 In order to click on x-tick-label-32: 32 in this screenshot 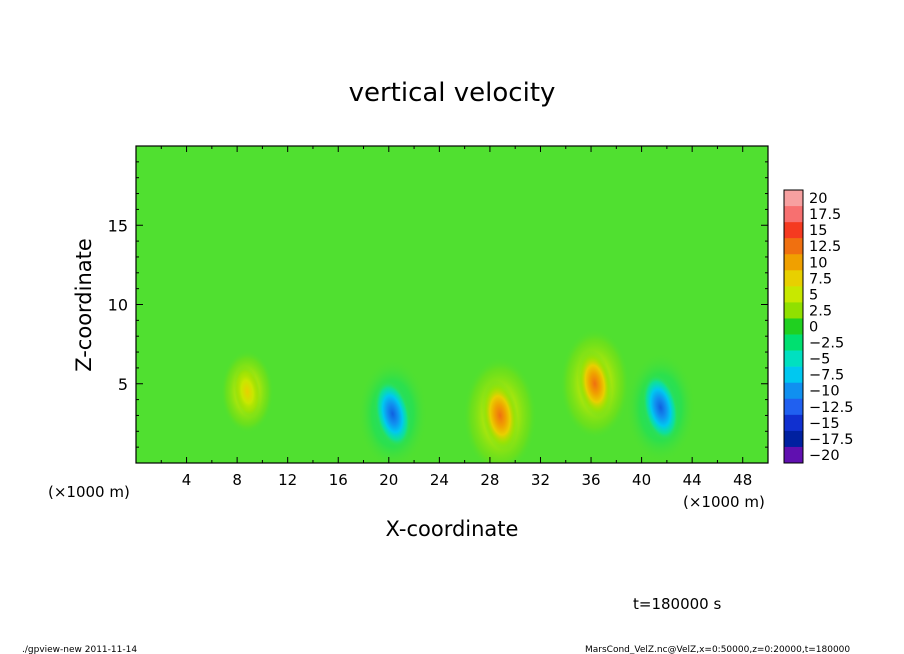, I will do `click(540, 480)`.